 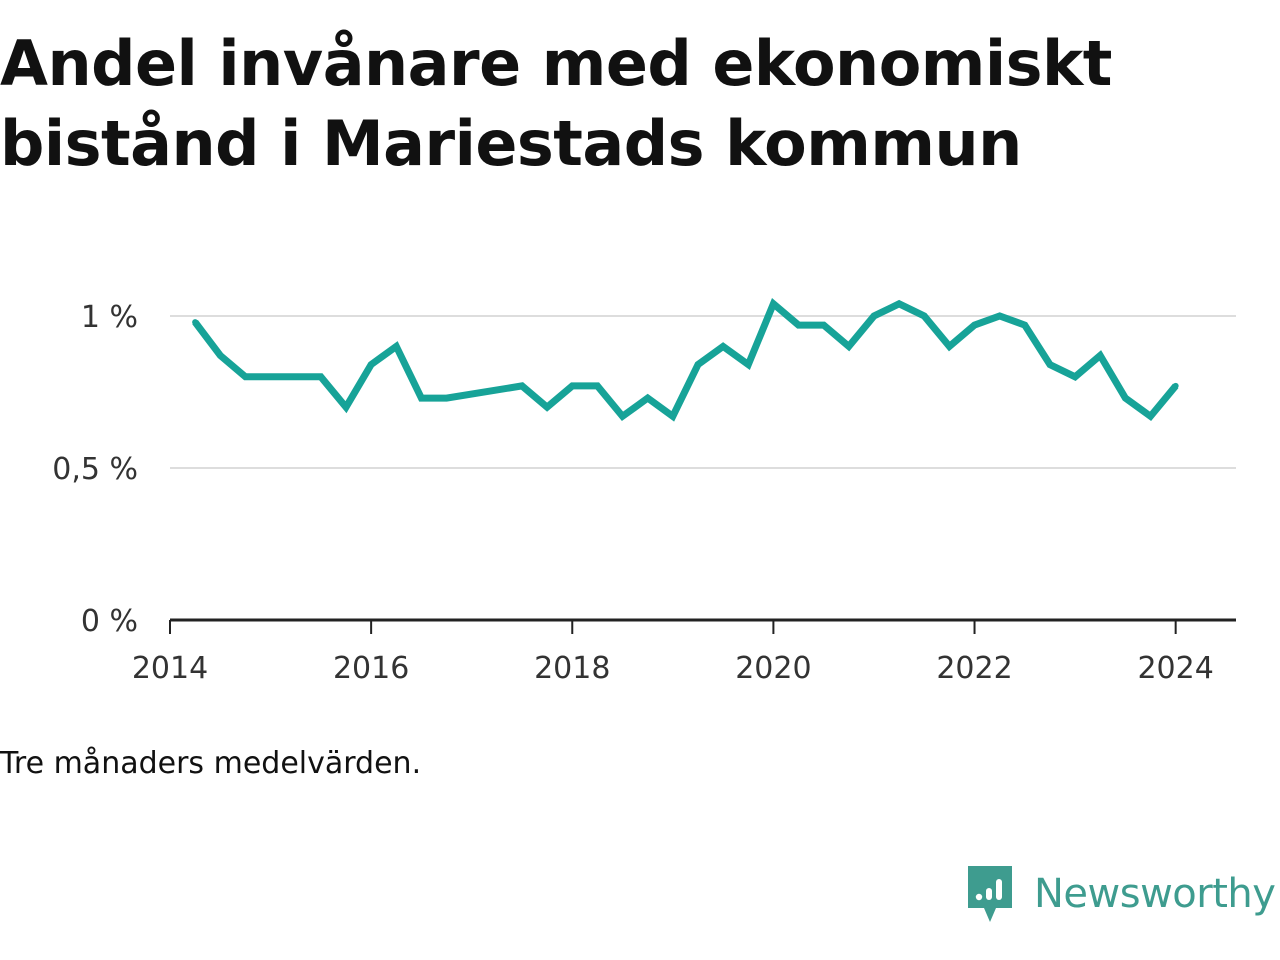 I want to click on x-tick-label: 2016, so click(x=371, y=668).